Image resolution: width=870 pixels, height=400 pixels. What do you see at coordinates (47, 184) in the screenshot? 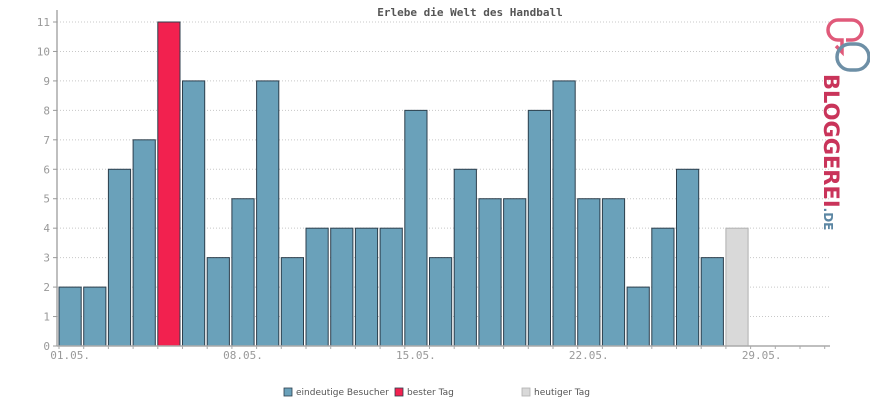
I see `y-tick-labels: 0 1 2 3 4 5 6 7 8 9 10 11` at bounding box center [47, 184].